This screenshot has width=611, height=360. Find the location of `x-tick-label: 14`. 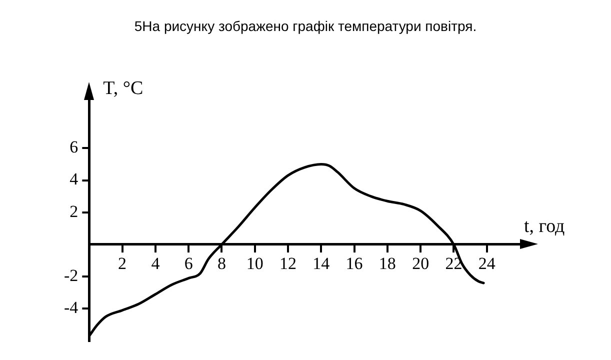

x-tick-label: 14 is located at coordinates (321, 264).